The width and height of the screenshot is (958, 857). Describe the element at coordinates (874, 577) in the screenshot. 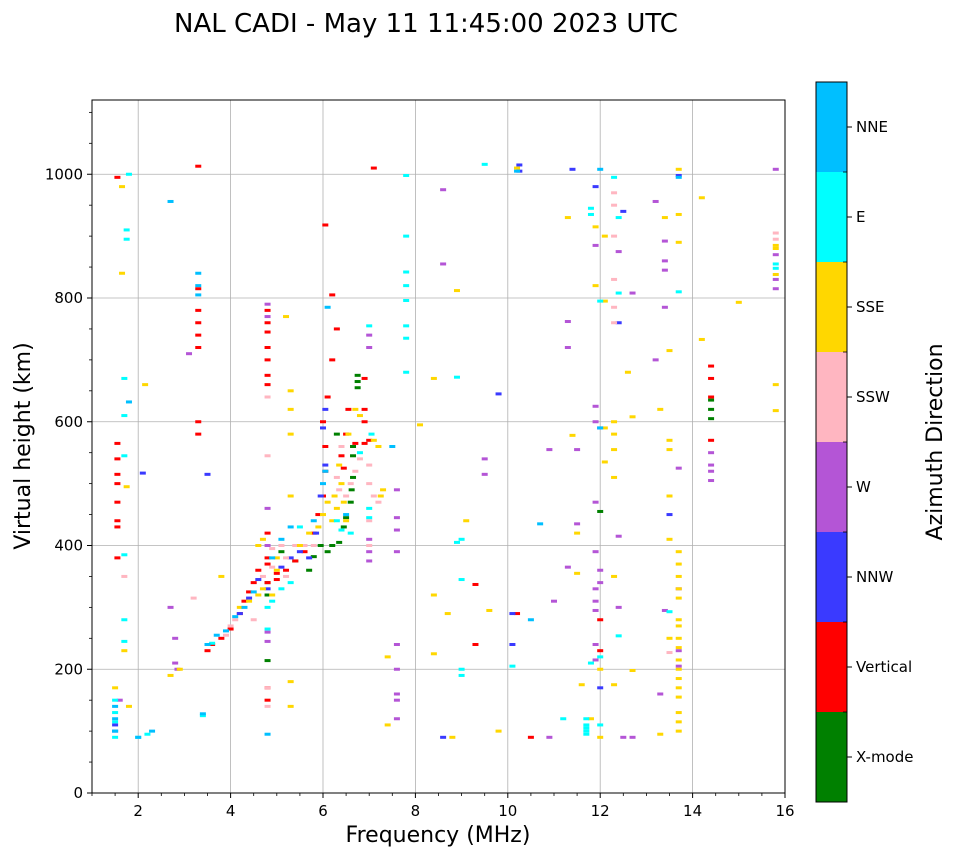

I see `colorbar-tick-label: NNW` at that location.